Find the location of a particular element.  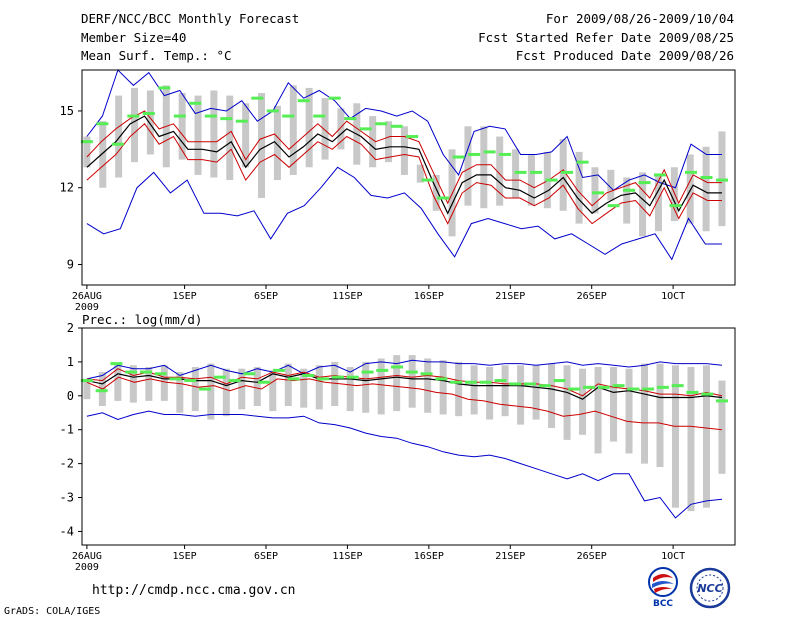

temp-ytick-label: 12 is located at coordinates (67, 188).